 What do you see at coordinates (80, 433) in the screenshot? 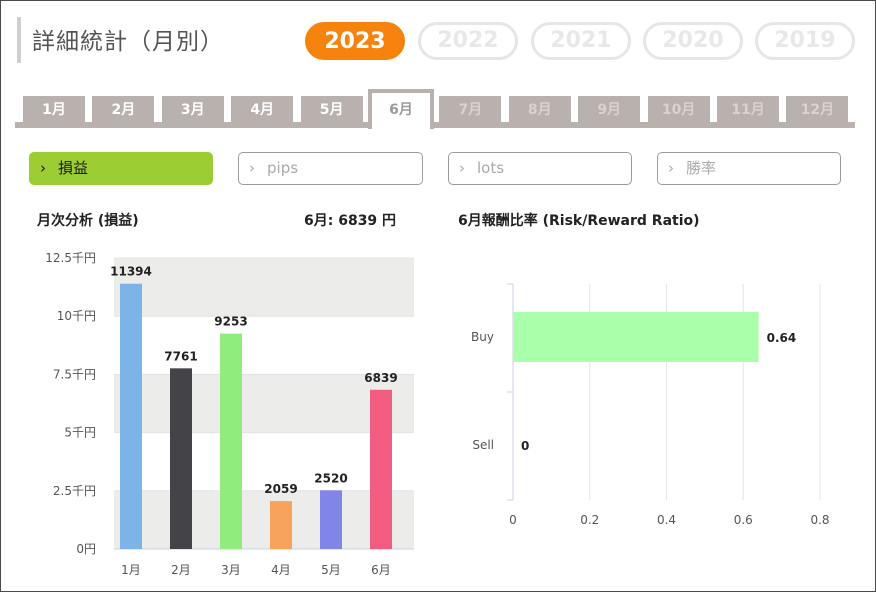
I see `y-tick-label: 5千円` at bounding box center [80, 433].